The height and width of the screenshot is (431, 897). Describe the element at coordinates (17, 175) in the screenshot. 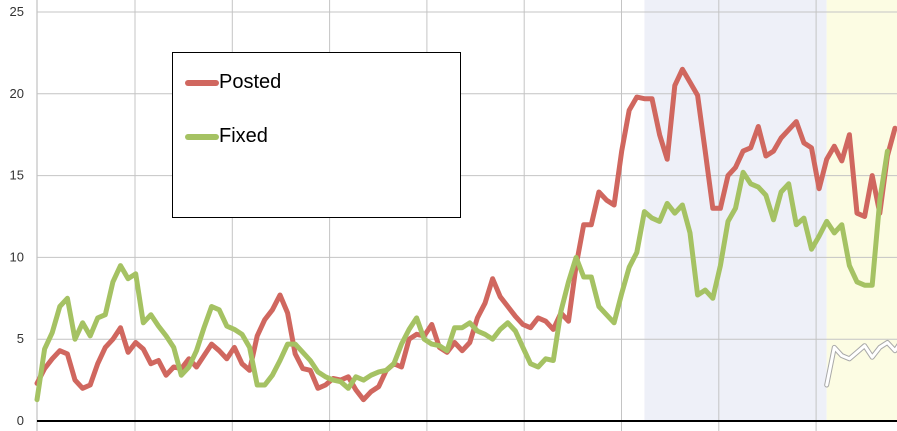

I see `y-tick-label: 15` at that location.